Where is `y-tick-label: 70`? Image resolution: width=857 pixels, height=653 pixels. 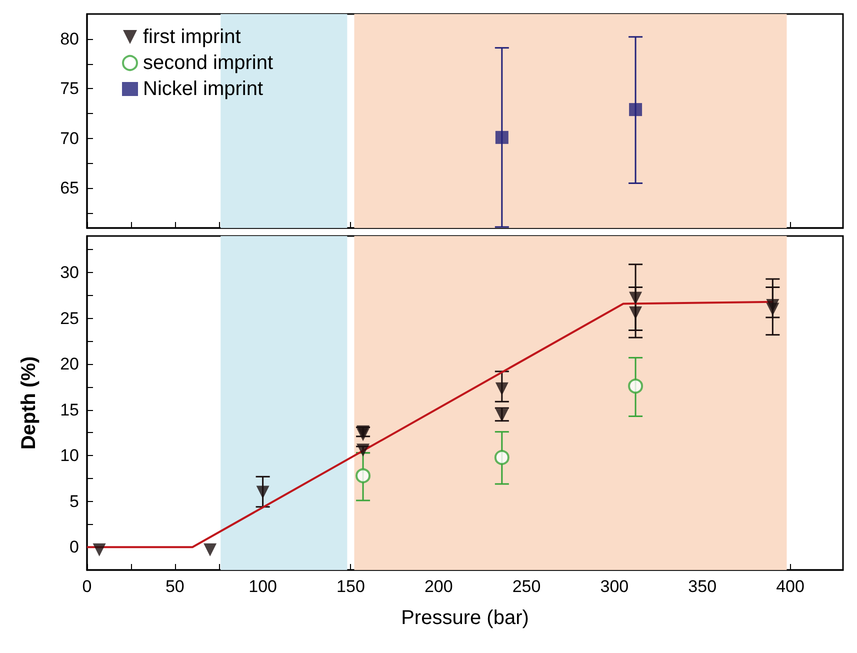
y-tick-label: 70 is located at coordinates (69, 138).